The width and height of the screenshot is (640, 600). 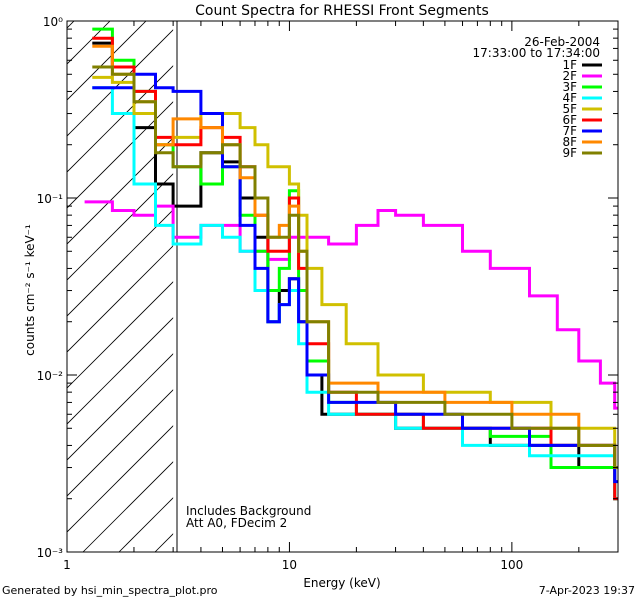 I want to click on legend-label: 5F, so click(x=569, y=109).